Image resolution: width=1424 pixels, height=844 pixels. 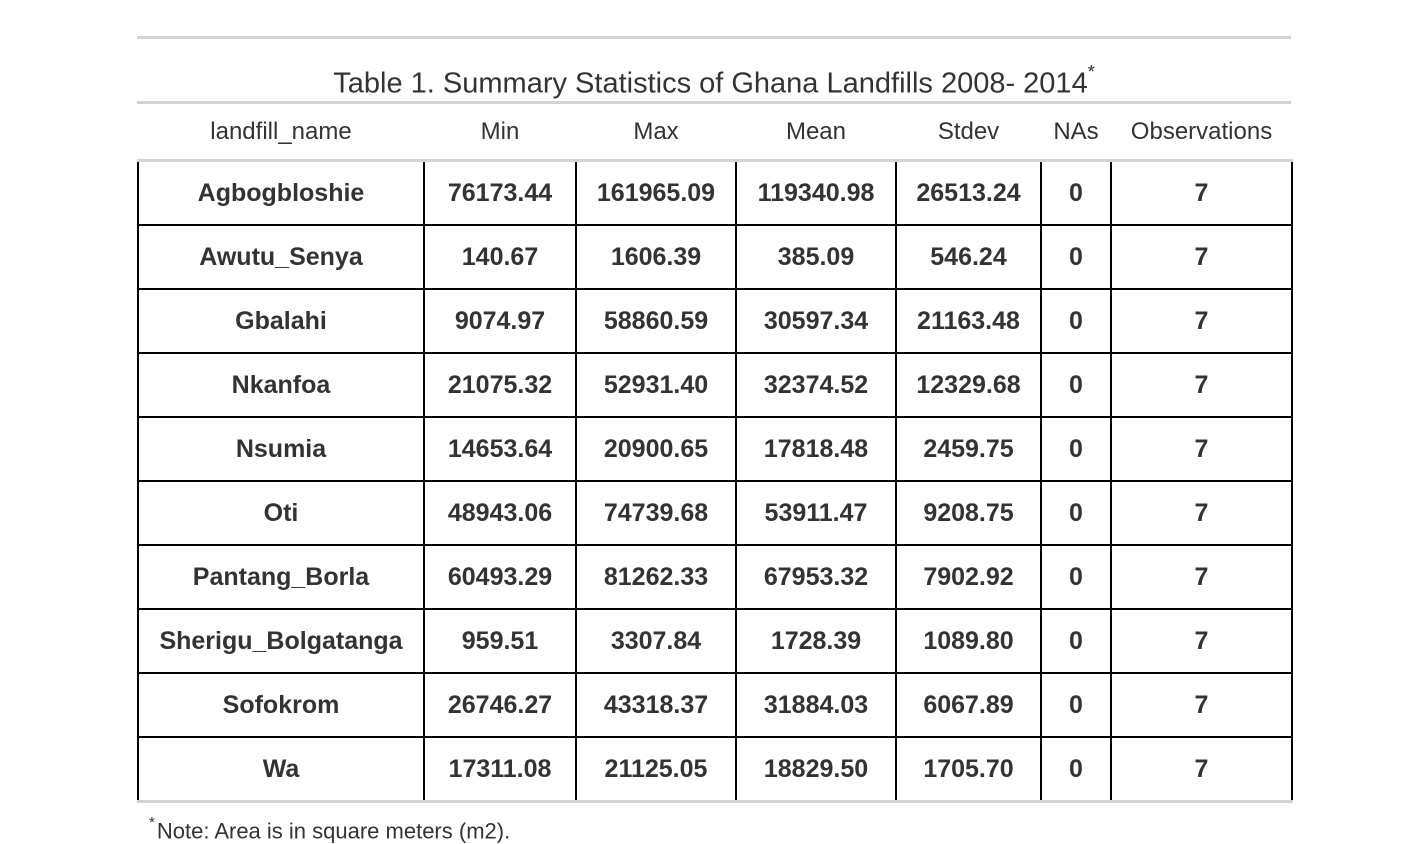 I want to click on top-rule, so click(x=714, y=37).